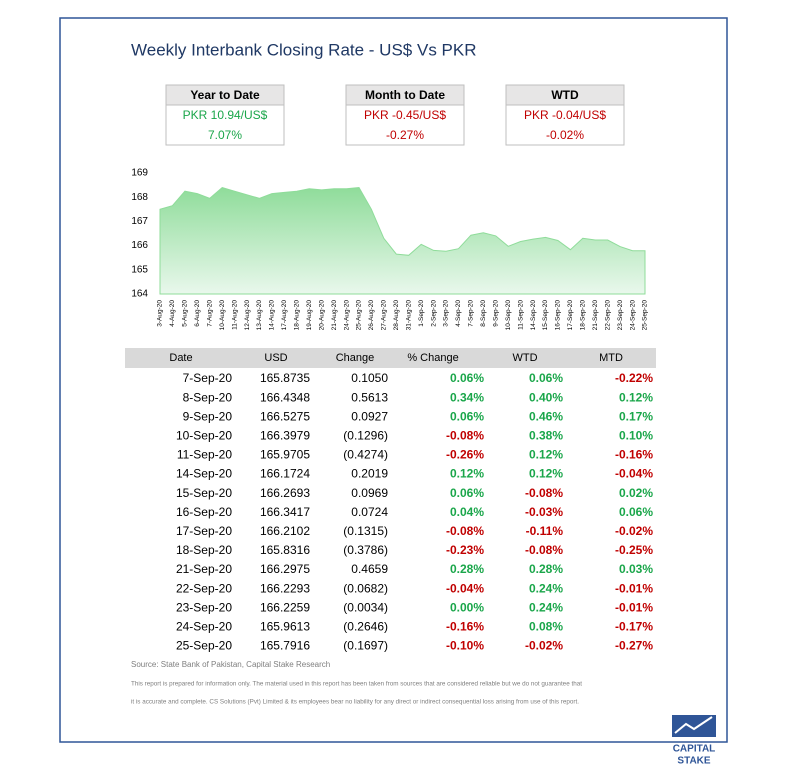  I want to click on x-tick-label: 4-Sep-20, so click(458, 313).